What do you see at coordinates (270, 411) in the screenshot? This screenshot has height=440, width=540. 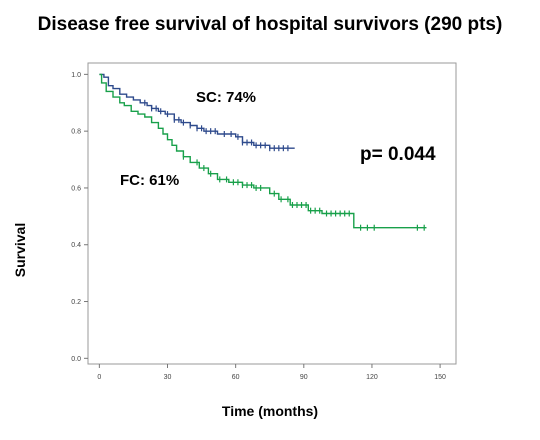 I see `x-axis-label: Time (months)` at bounding box center [270, 411].